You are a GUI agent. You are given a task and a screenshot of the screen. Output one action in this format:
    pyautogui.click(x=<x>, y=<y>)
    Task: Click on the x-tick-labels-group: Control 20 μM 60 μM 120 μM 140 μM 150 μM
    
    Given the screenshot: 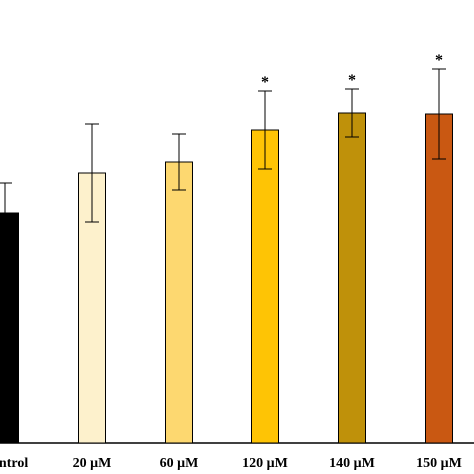 What is the action you would take?
    pyautogui.click(x=231, y=463)
    